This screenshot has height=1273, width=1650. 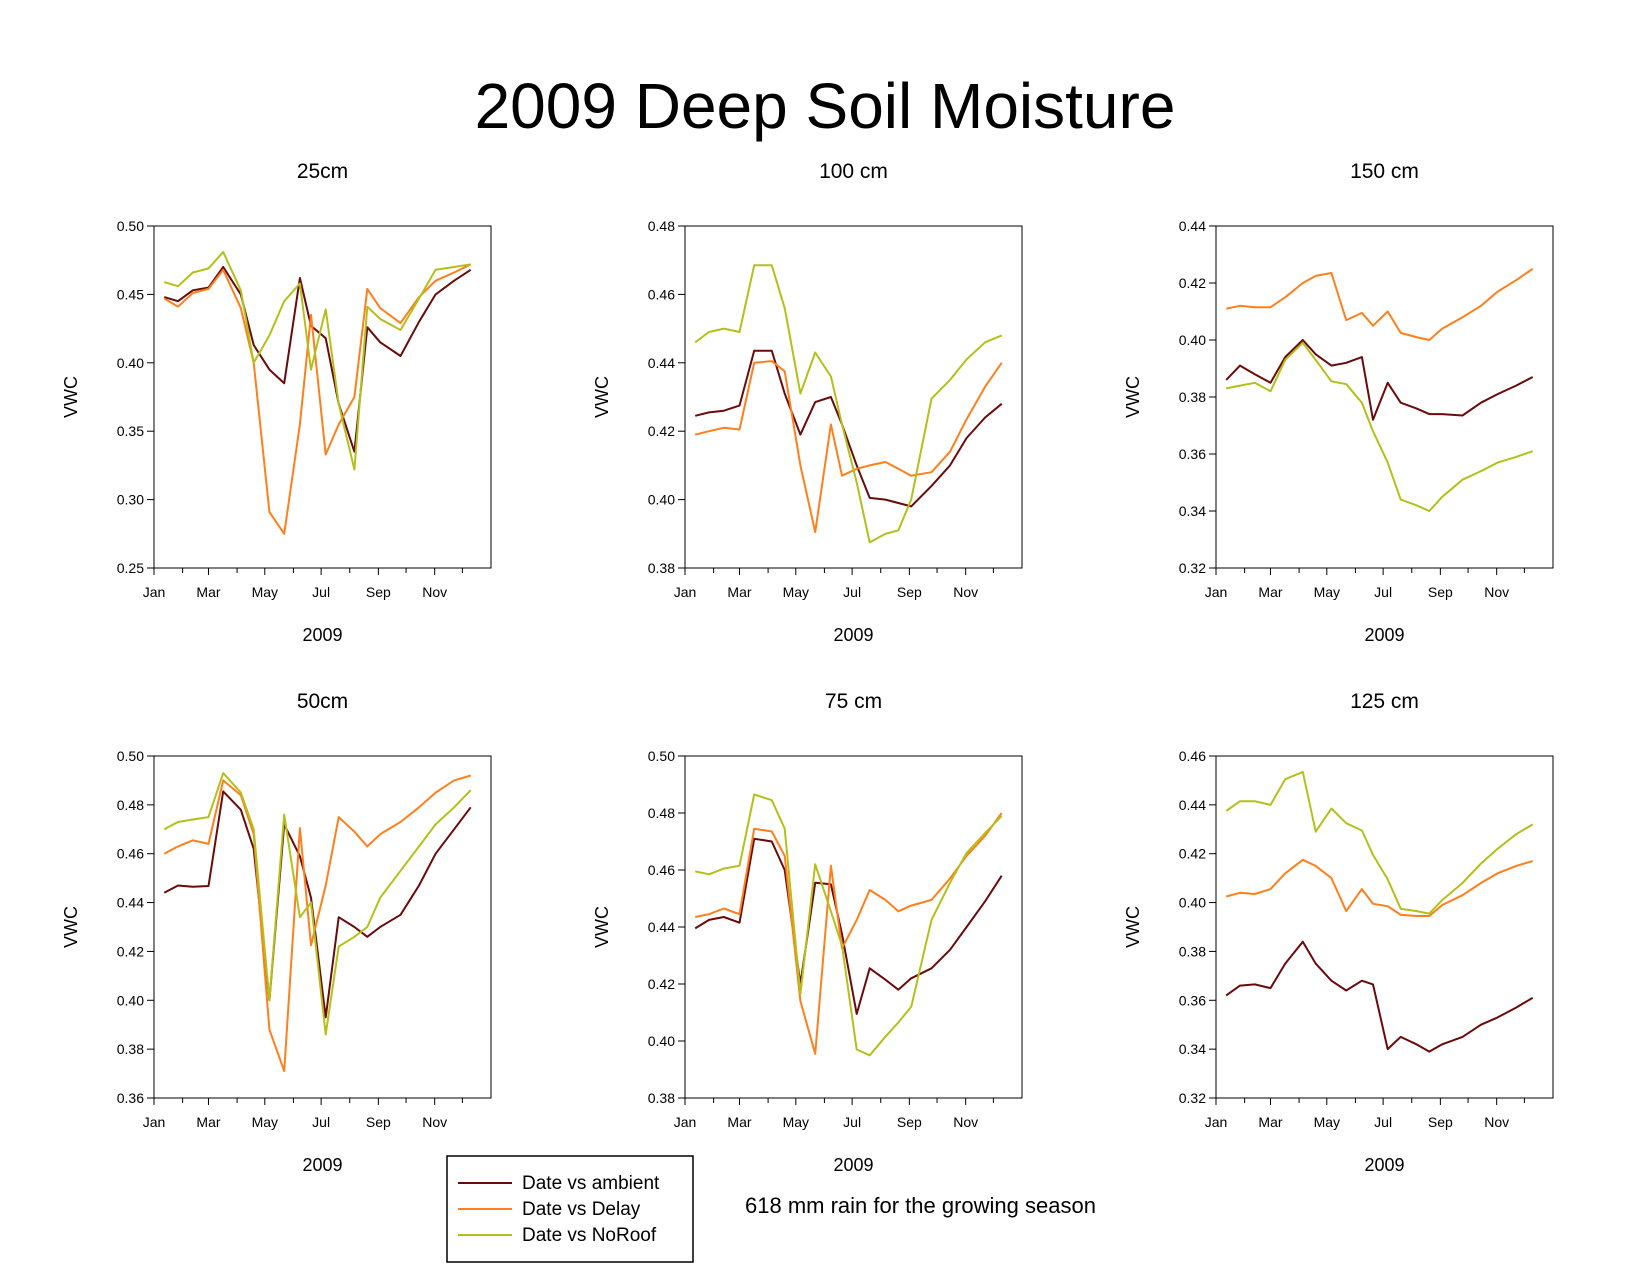 What do you see at coordinates (825, 106) in the screenshot?
I see `chart-title: 2009 Deep Soil Moisture` at bounding box center [825, 106].